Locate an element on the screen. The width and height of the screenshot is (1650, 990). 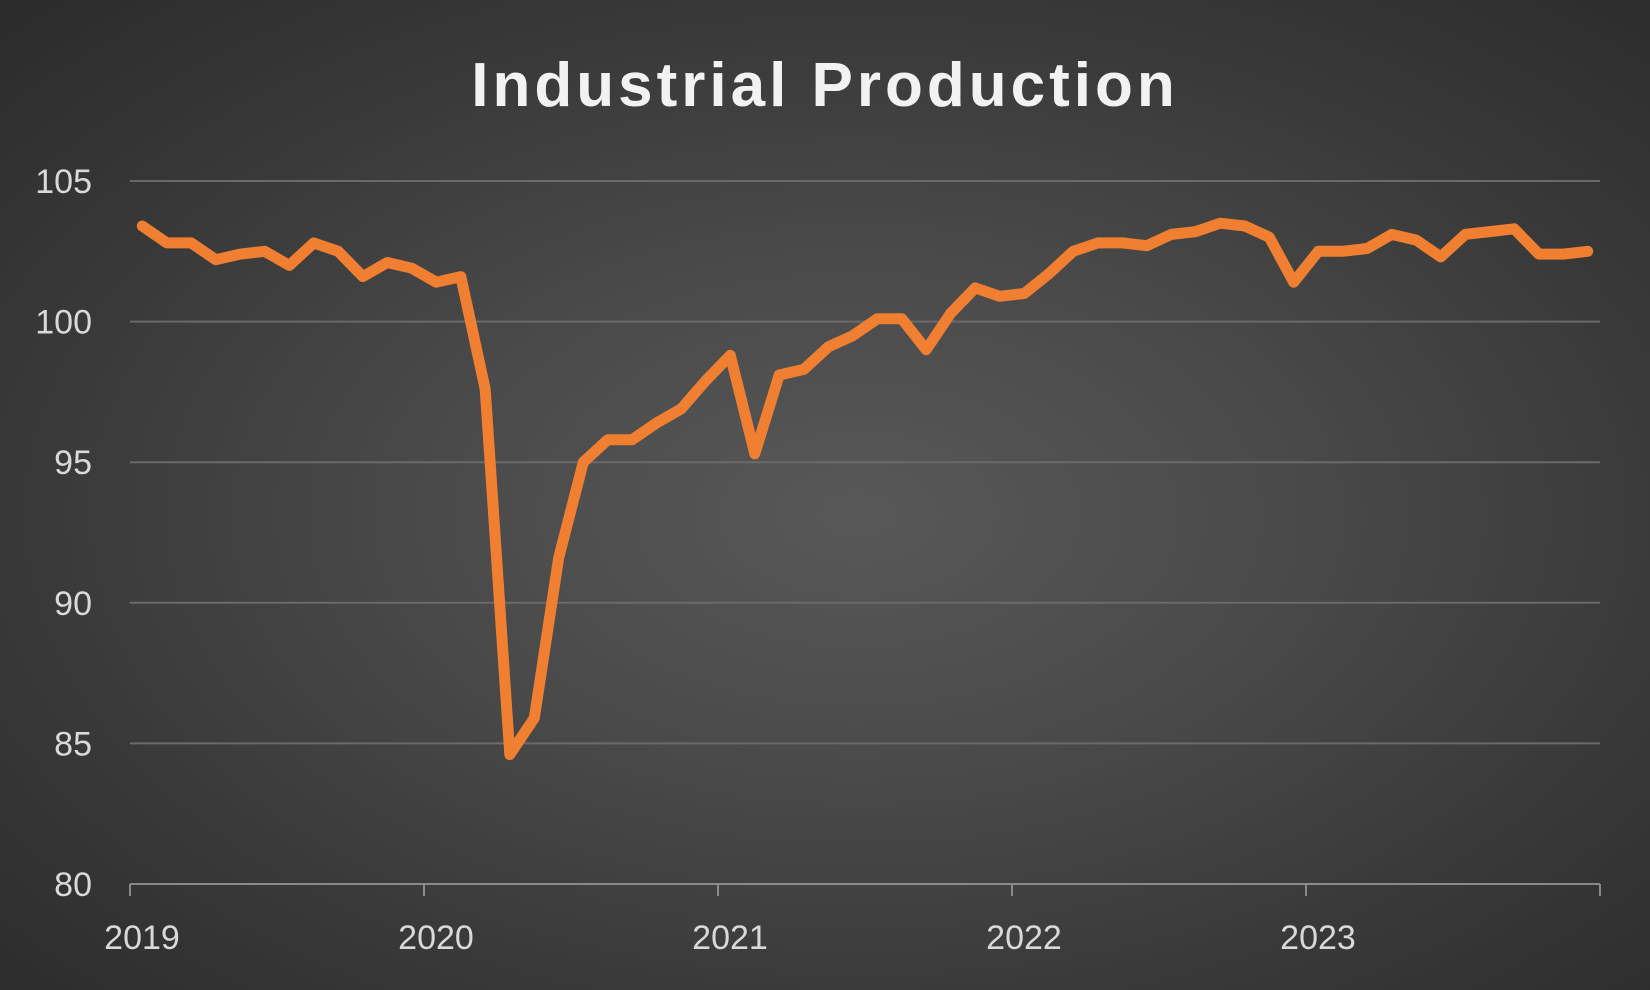
x-tick-label: 2023 is located at coordinates (1318, 938).